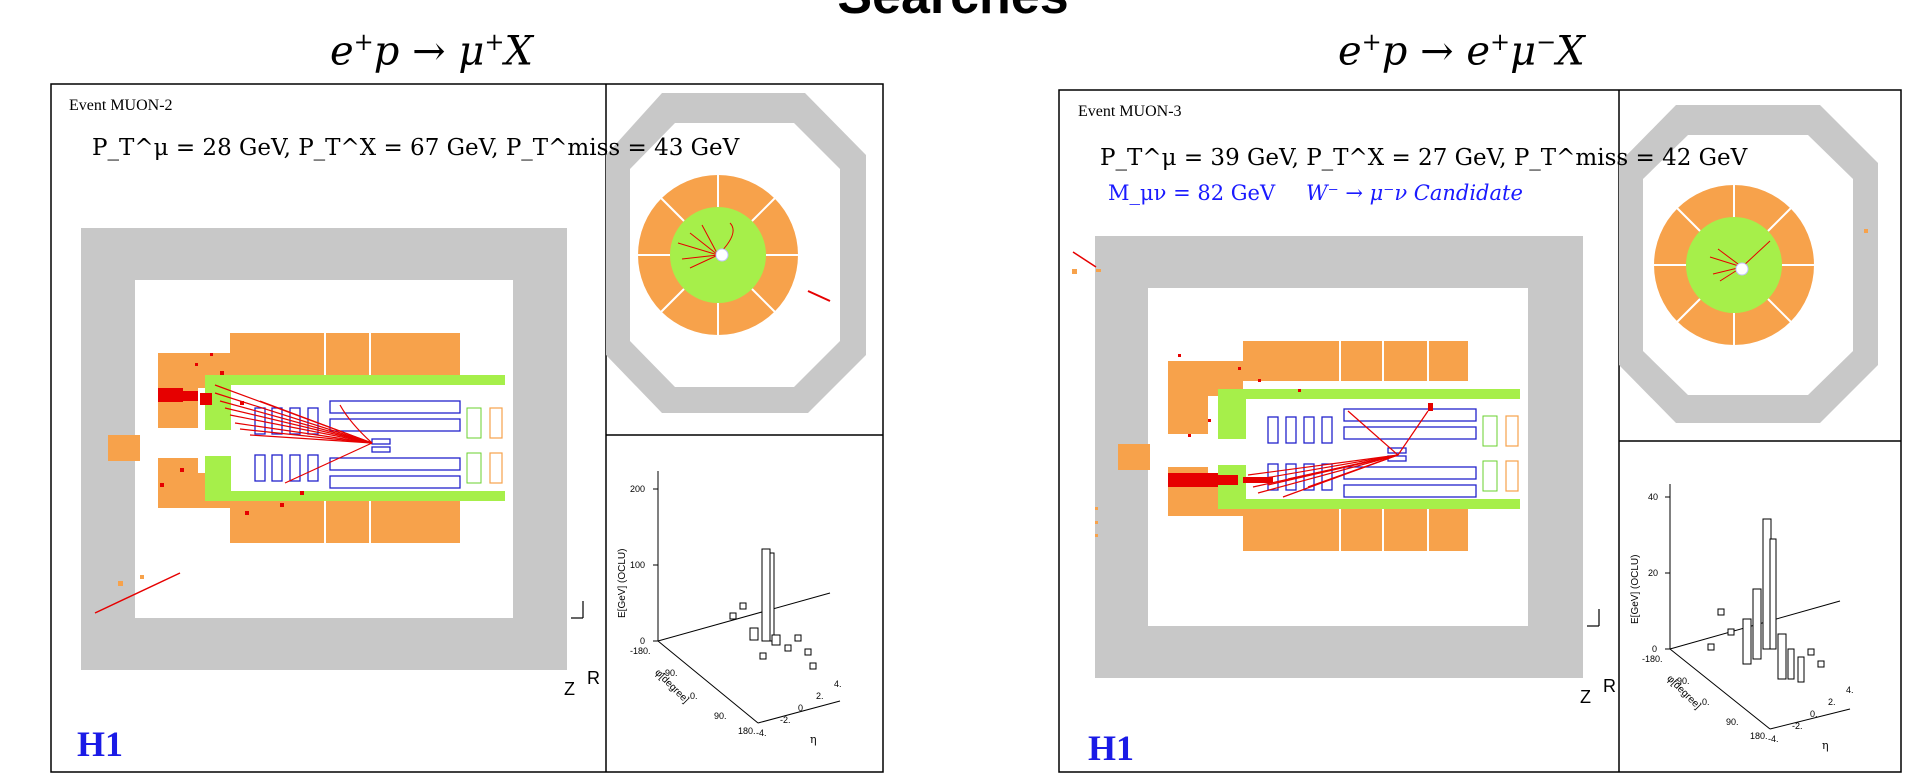  Describe the element at coordinates (1461, 51) in the screenshot. I see `process-label-2: e+p → e+μ−X` at that location.